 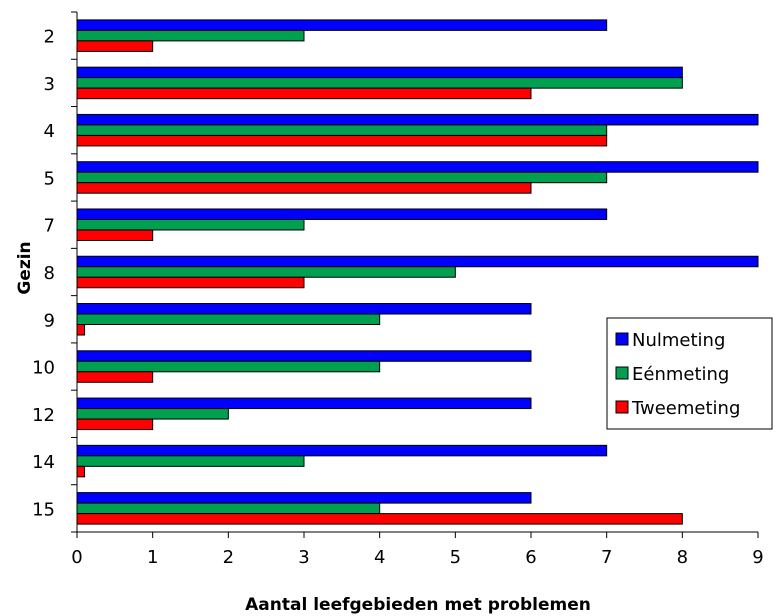 What do you see at coordinates (417, 557) in the screenshot?
I see `x-tick-labels: 0 1 2 3 4 5 6 7 8 9` at bounding box center [417, 557].